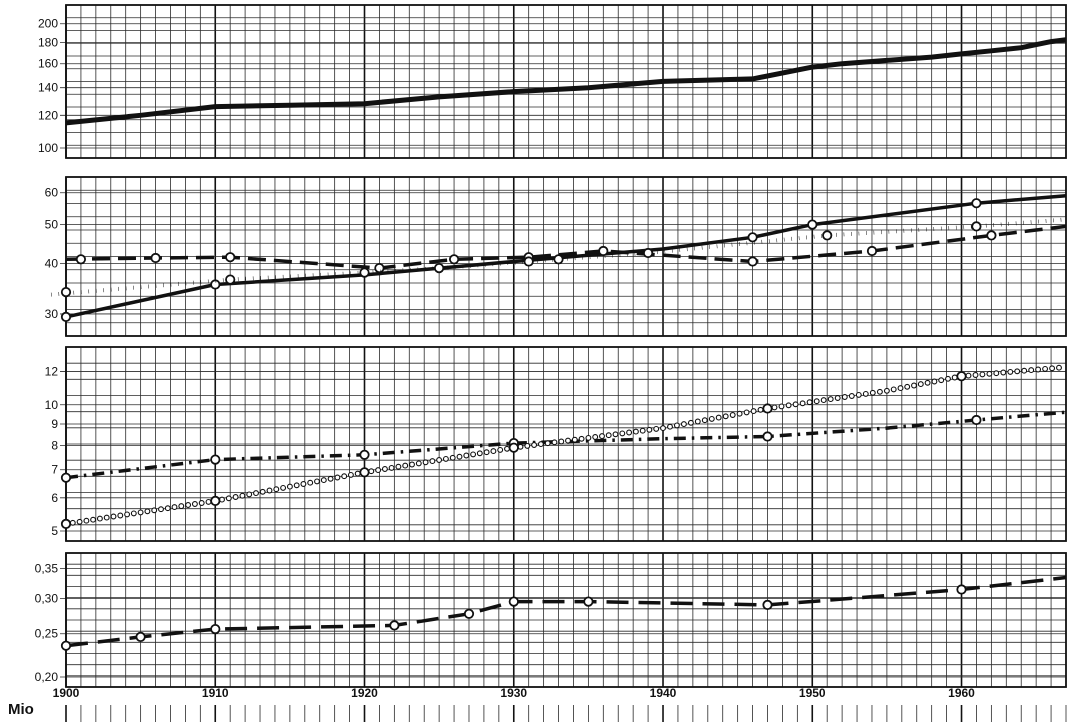 Image resolution: width=1067 pixels, height=722 pixels. Describe the element at coordinates (52, 264) in the screenshot. I see `y-tick-label: 40` at that location.